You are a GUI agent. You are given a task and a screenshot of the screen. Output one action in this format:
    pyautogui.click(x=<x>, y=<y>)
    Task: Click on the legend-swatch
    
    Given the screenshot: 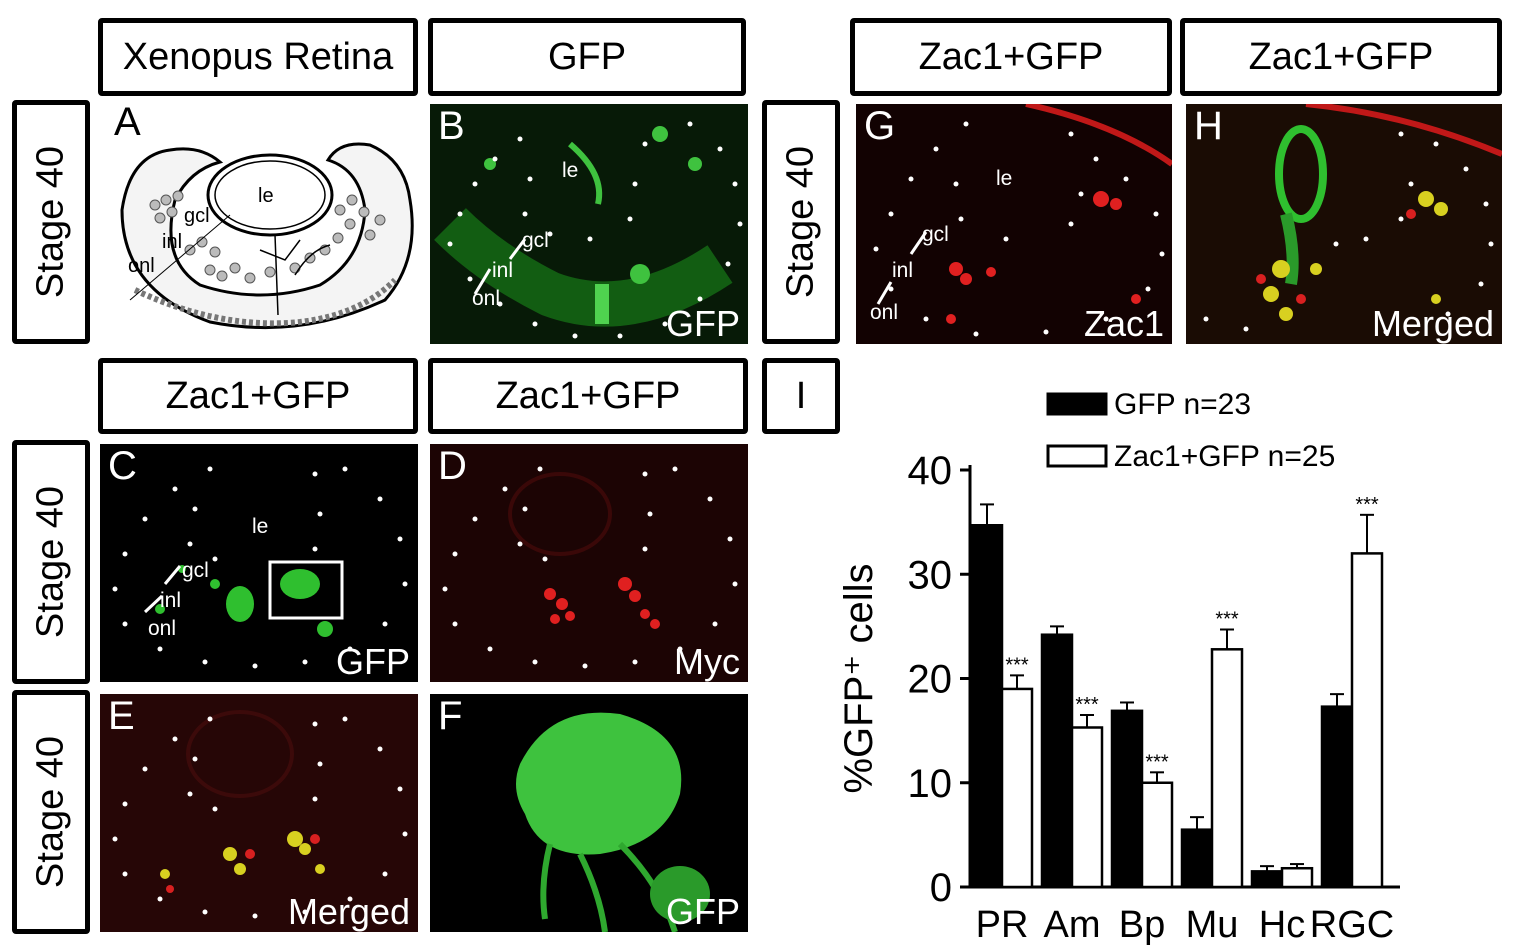 What is the action you would take?
    pyautogui.click(x=1077, y=404)
    